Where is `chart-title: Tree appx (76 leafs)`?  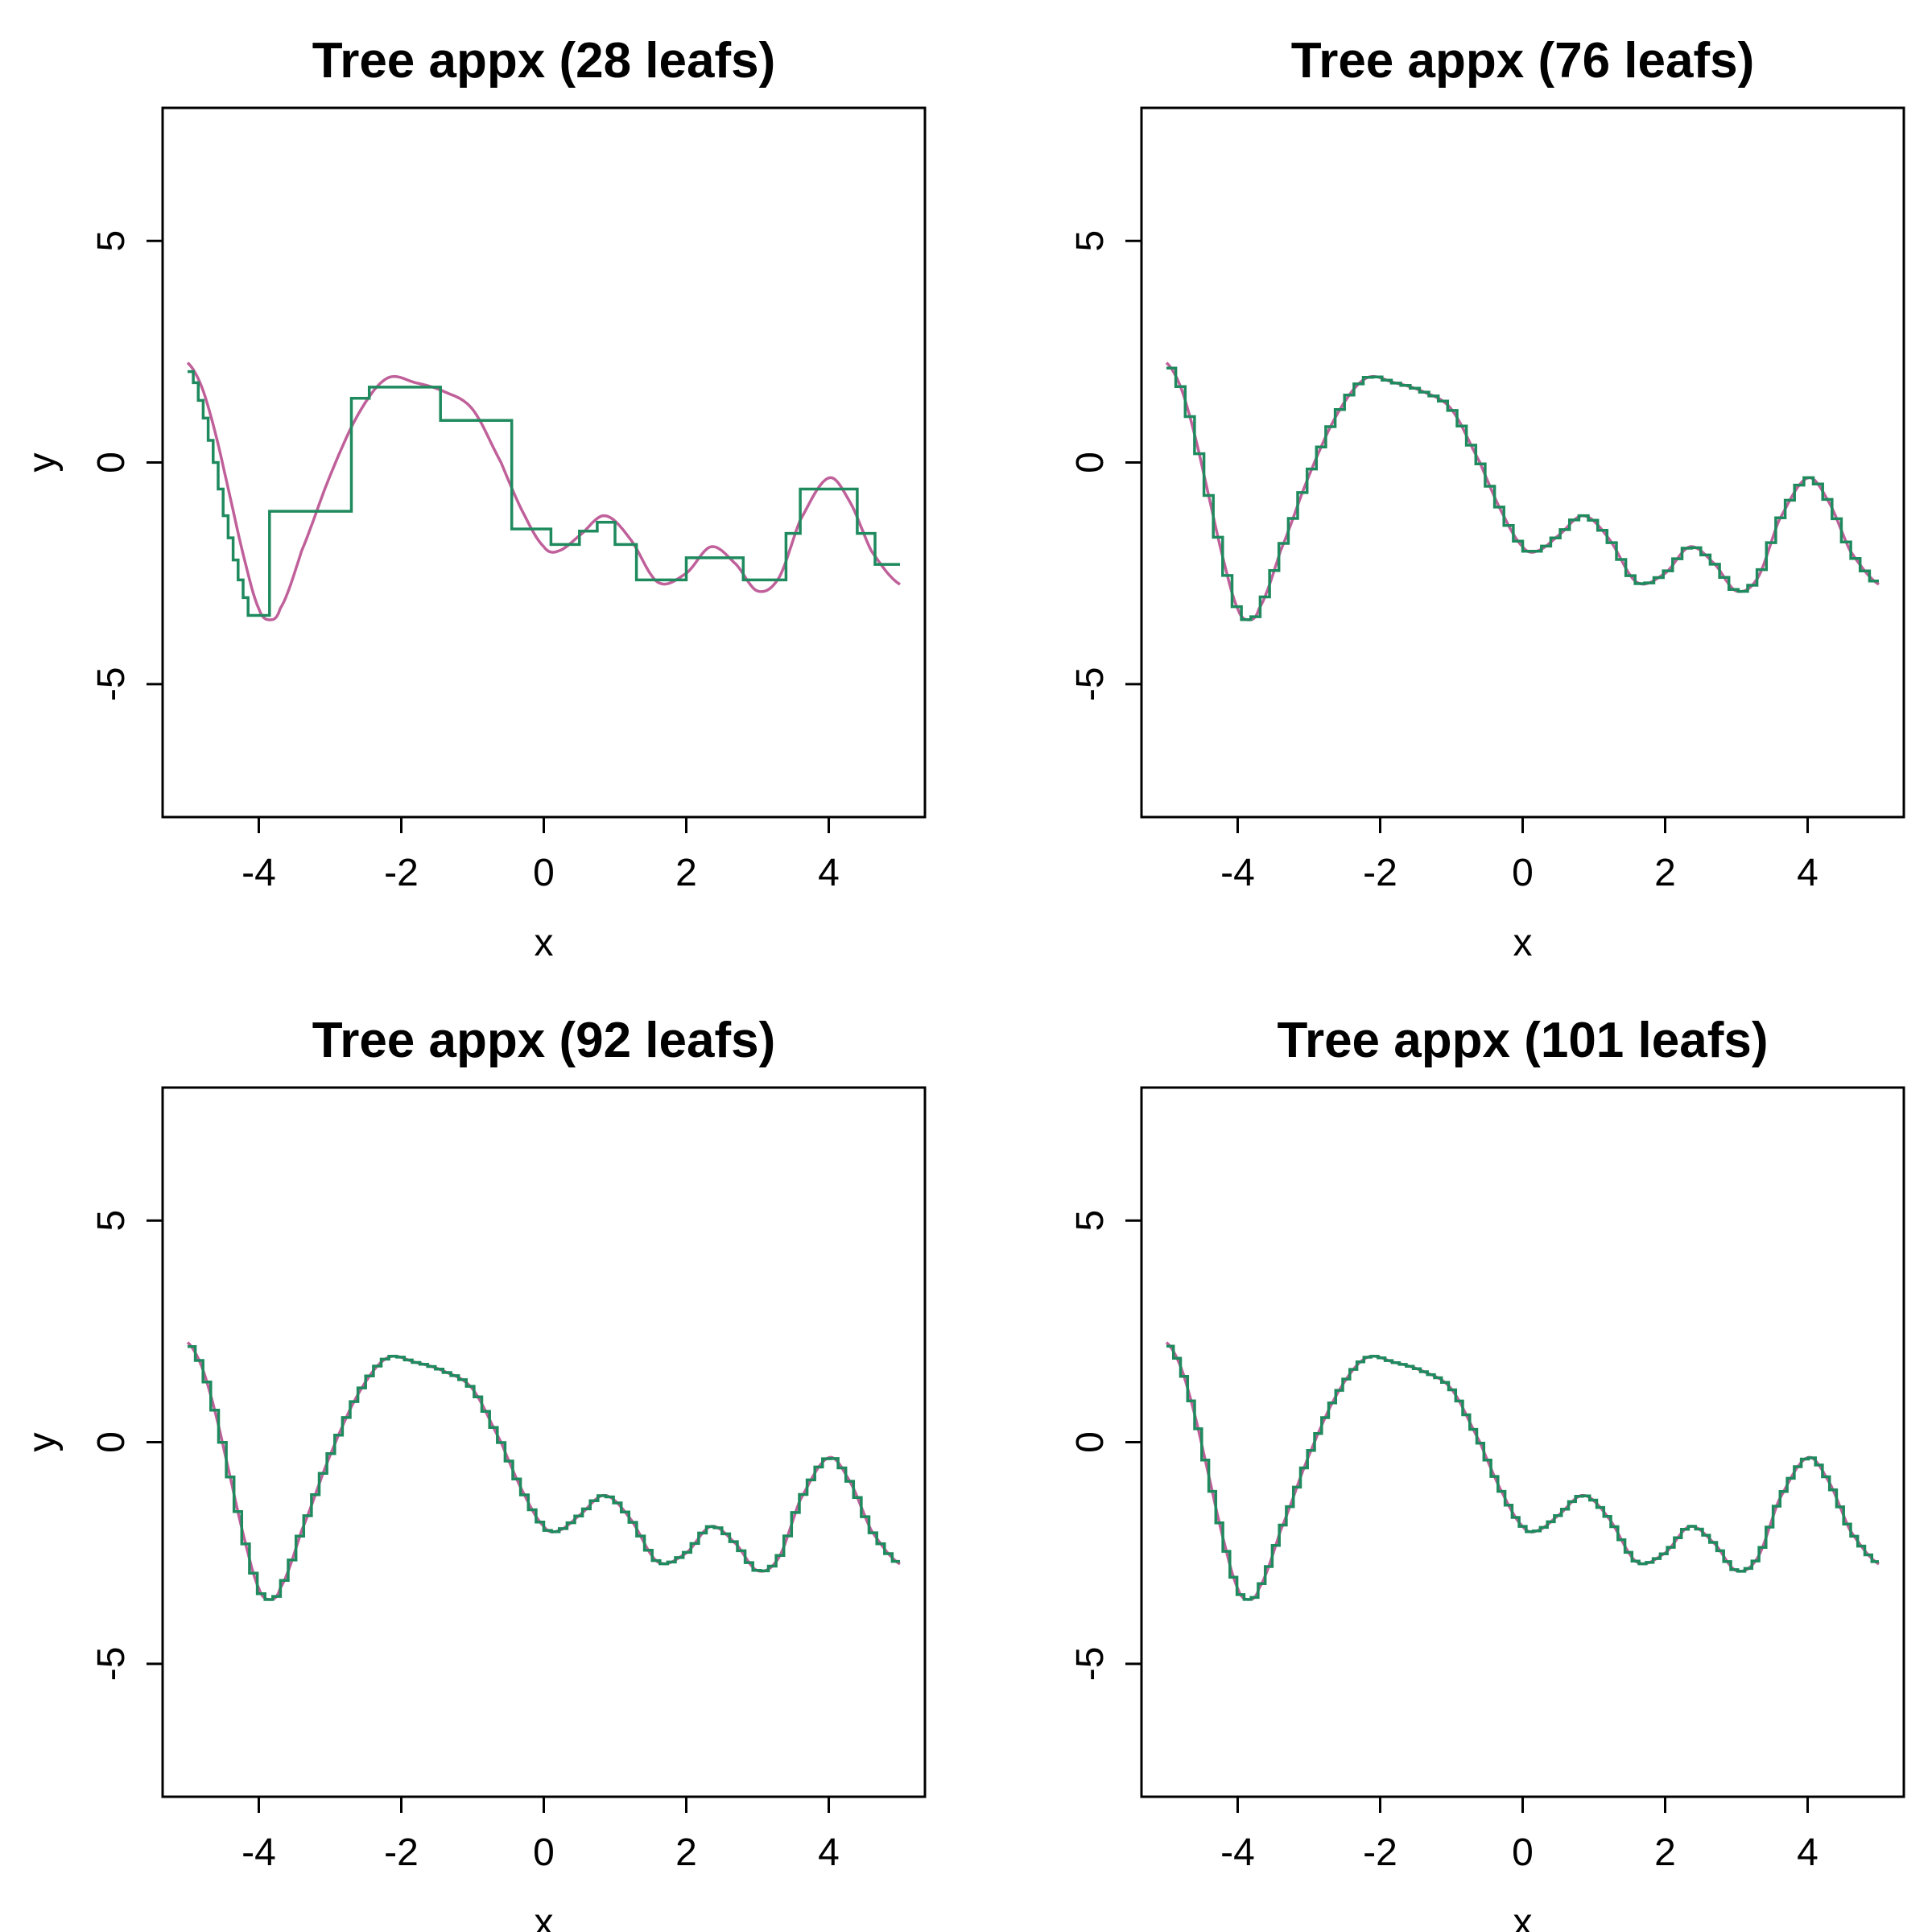 chart-title: Tree appx (76 leafs) is located at coordinates (1523, 61).